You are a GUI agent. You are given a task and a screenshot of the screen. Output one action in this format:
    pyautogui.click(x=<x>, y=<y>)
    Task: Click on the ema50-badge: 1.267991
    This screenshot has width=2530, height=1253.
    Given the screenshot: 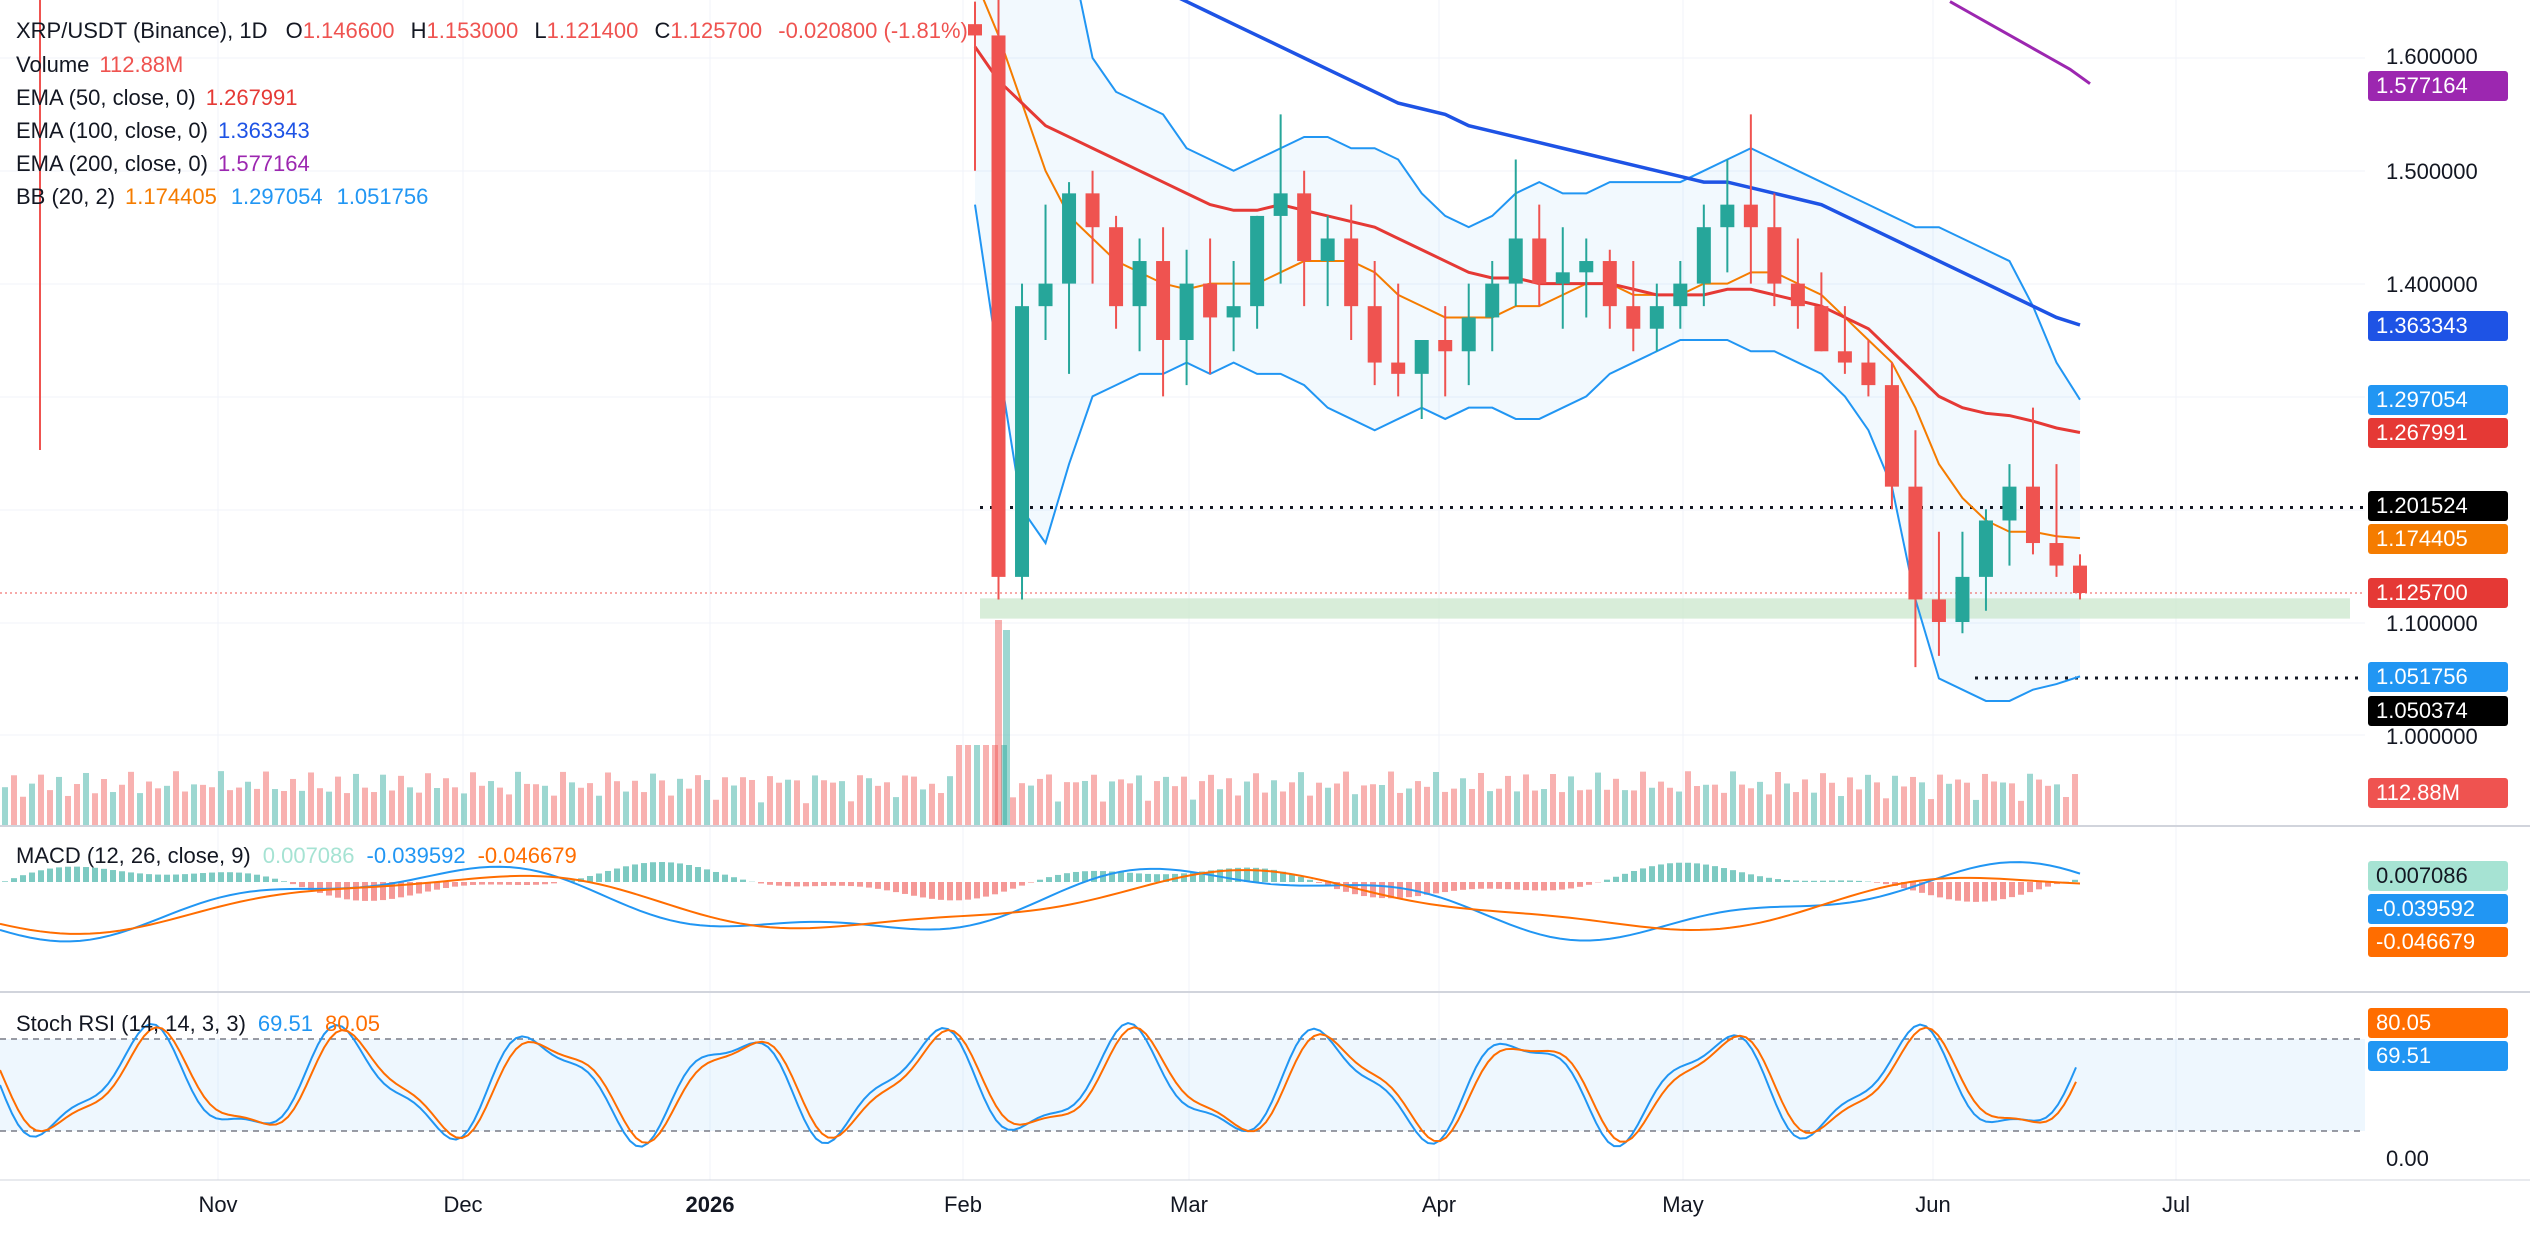 What is the action you would take?
    pyautogui.click(x=2438, y=433)
    